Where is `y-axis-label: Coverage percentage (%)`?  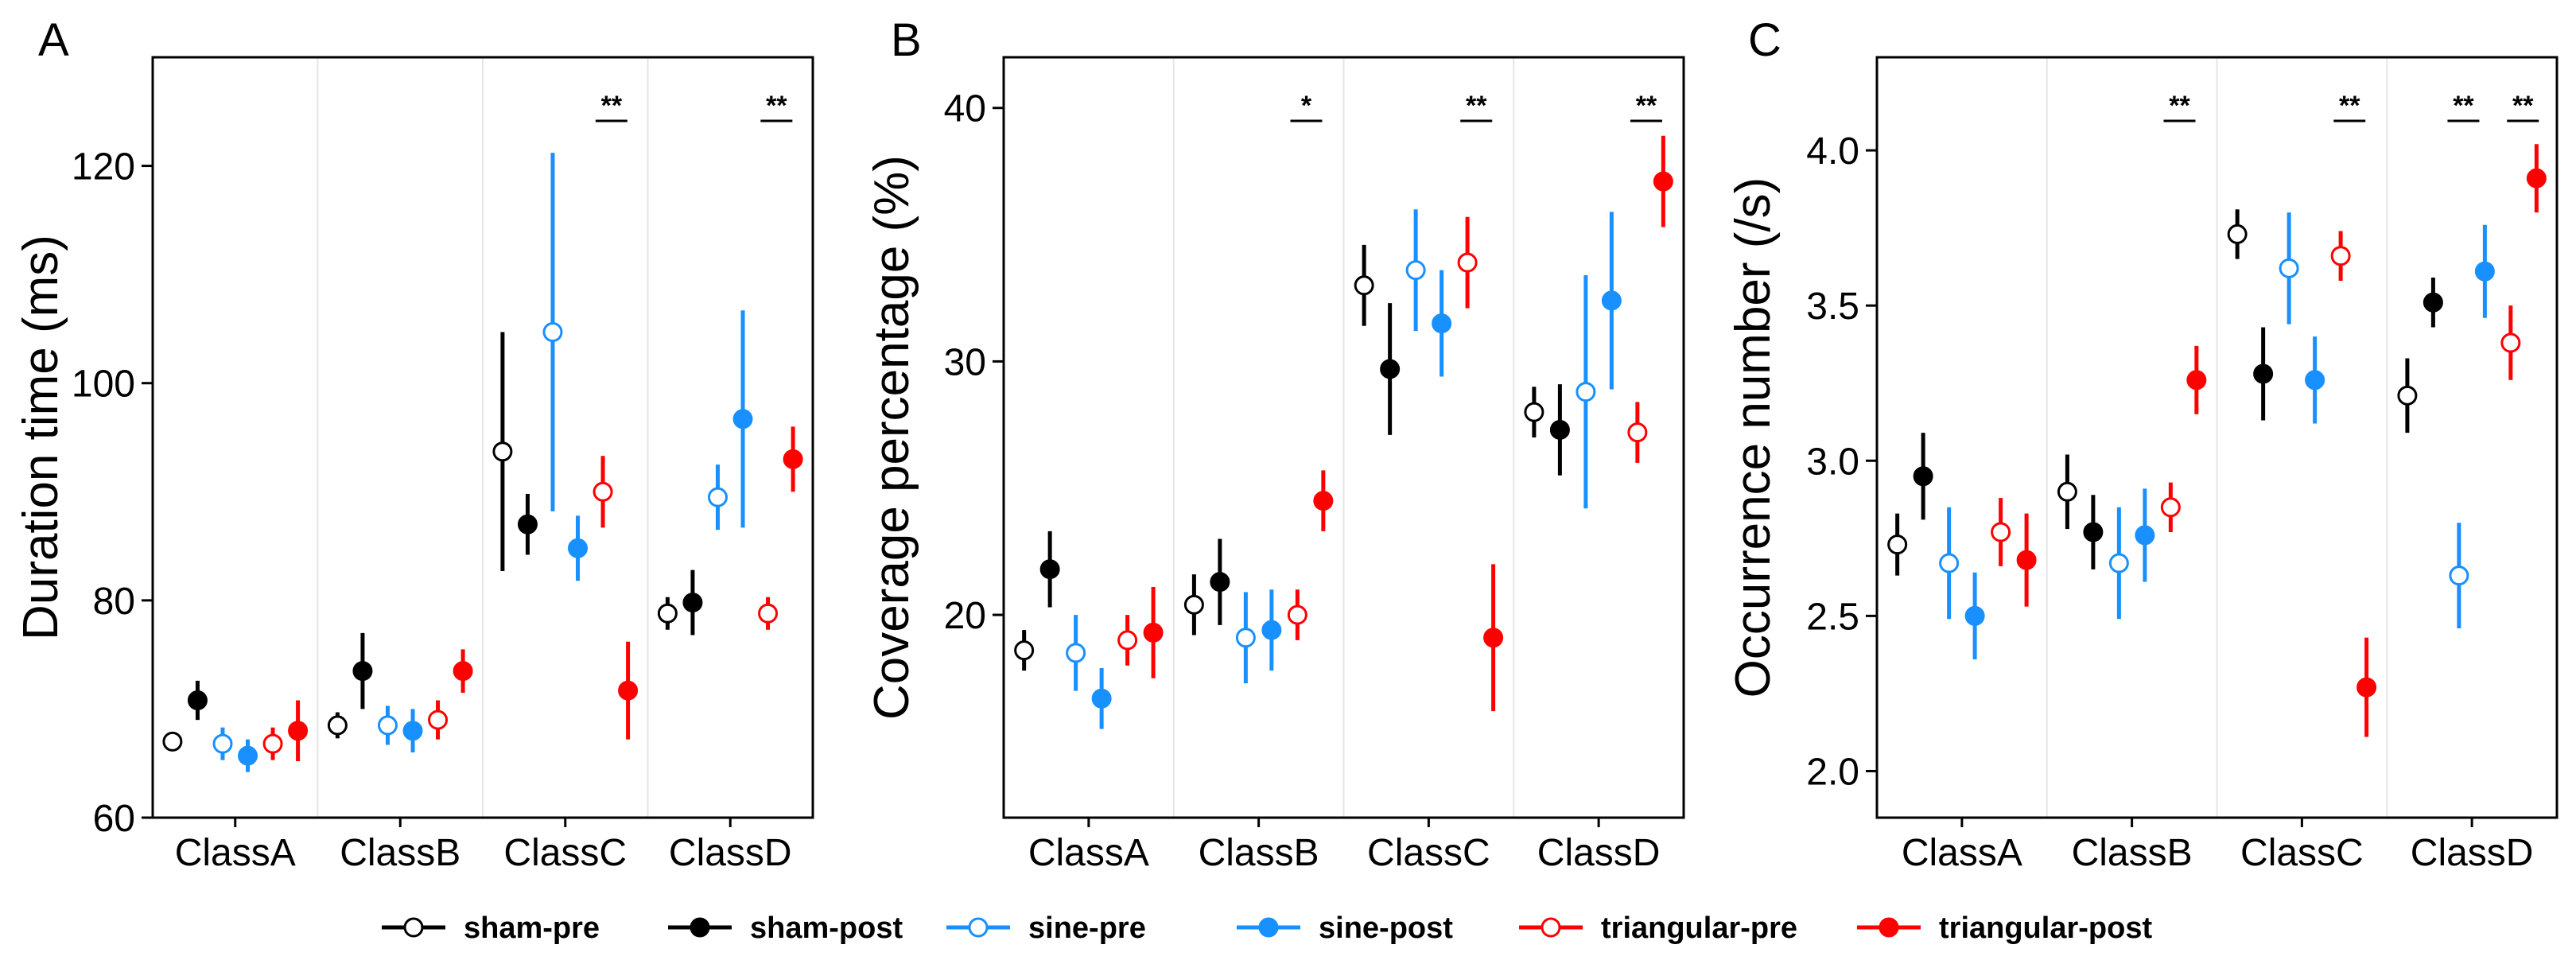 y-axis-label: Coverage percentage (%) is located at coordinates (891, 437).